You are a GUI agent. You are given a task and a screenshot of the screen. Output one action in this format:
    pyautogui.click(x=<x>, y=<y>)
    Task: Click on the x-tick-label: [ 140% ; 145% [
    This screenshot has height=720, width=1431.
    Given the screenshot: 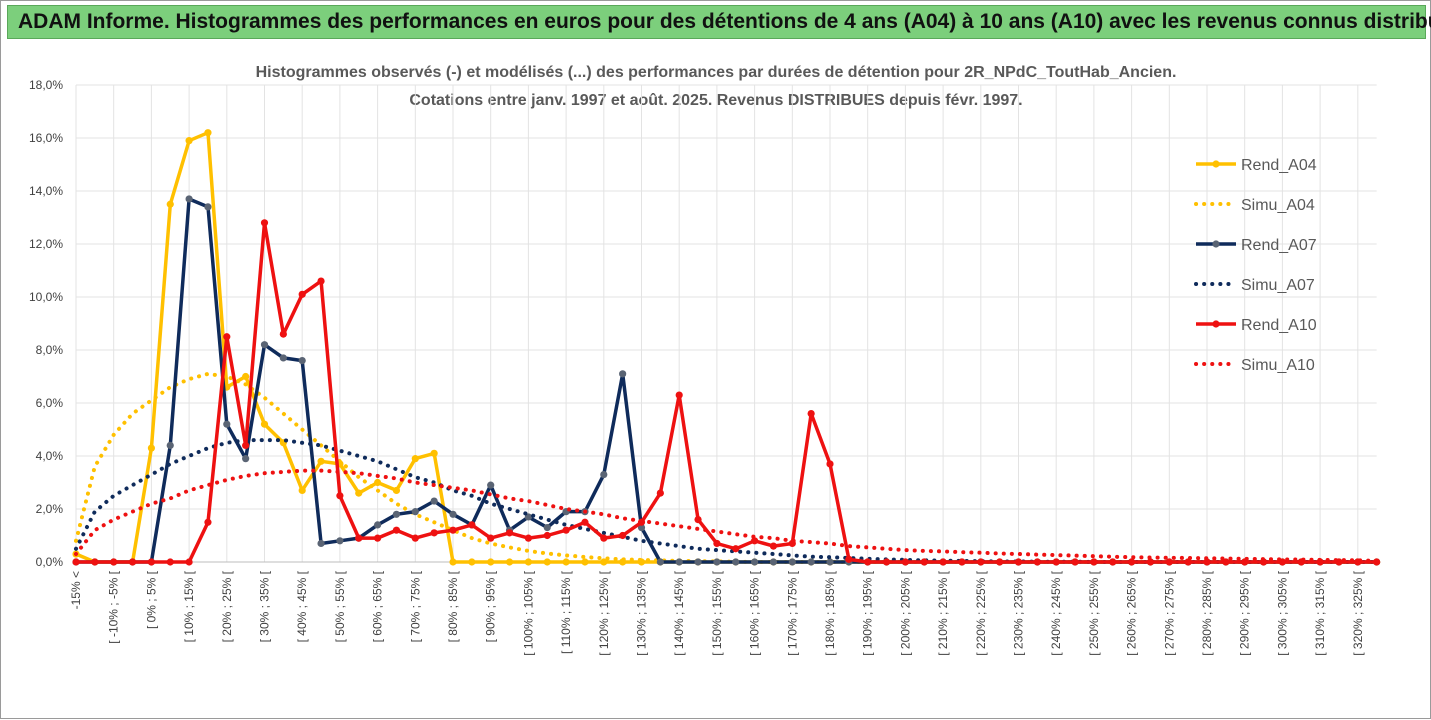 What is the action you would take?
    pyautogui.click(x=679, y=612)
    